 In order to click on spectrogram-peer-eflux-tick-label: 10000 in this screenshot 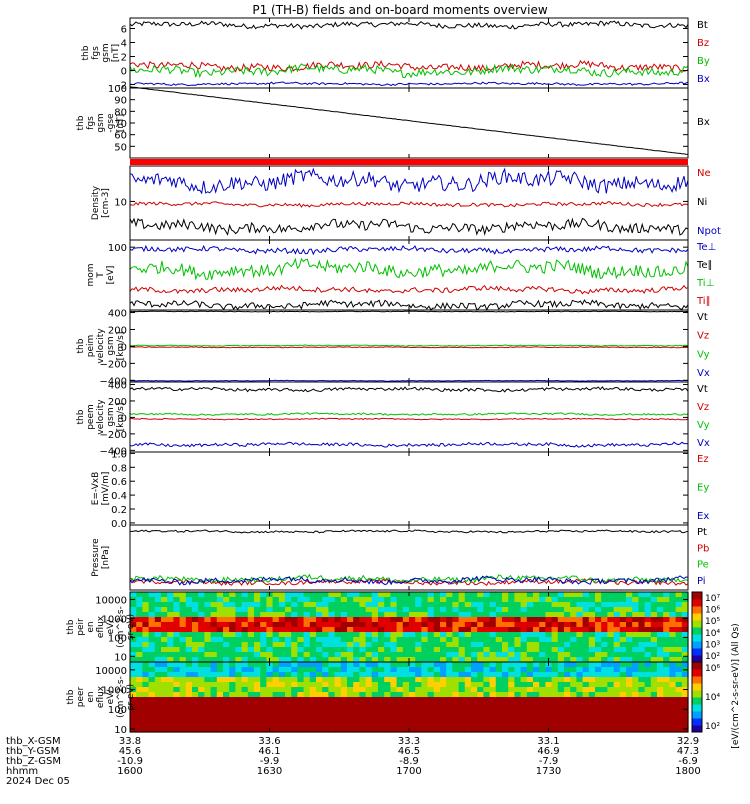, I will do `click(111, 671)`.